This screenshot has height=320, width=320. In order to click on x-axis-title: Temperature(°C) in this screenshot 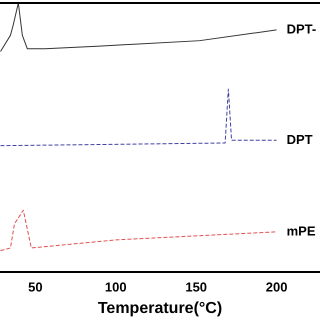, I will do `click(160, 308)`.